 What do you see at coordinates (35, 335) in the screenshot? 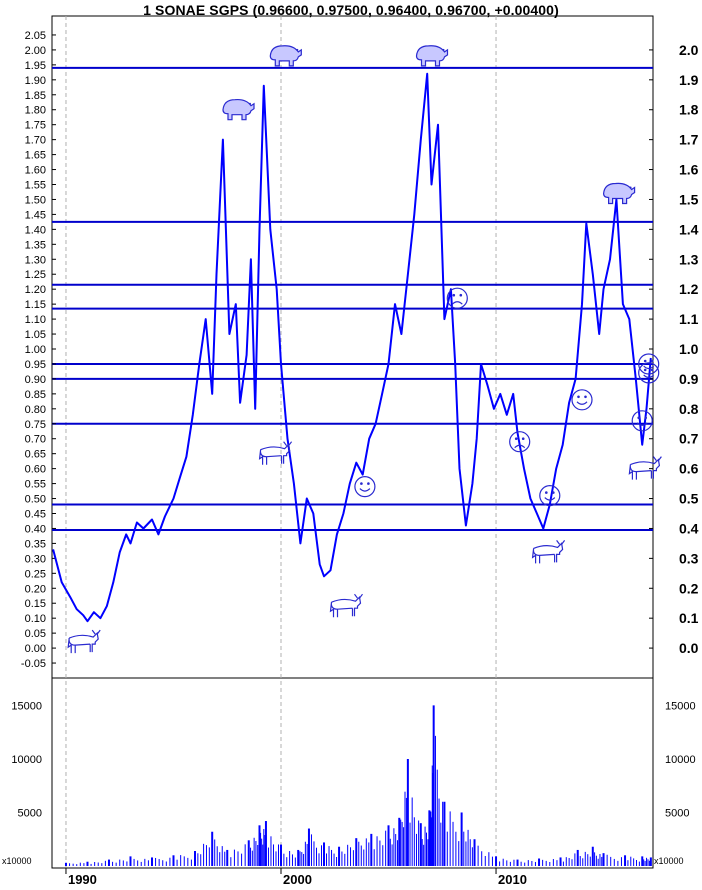
I see `left-tick-label: 1.05` at bounding box center [35, 335].